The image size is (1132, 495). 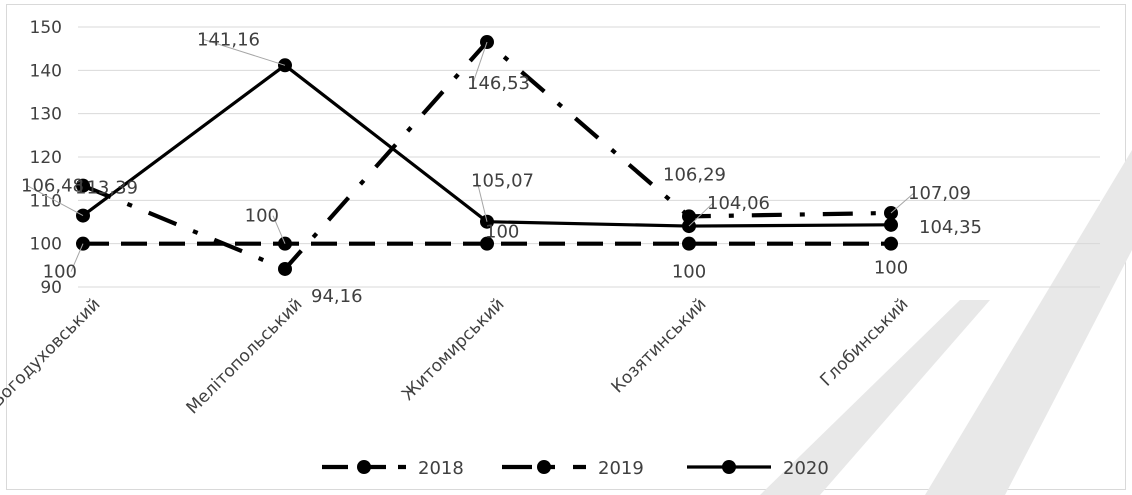 I want to click on data-label-2018-3: 100, so click(x=689, y=272).